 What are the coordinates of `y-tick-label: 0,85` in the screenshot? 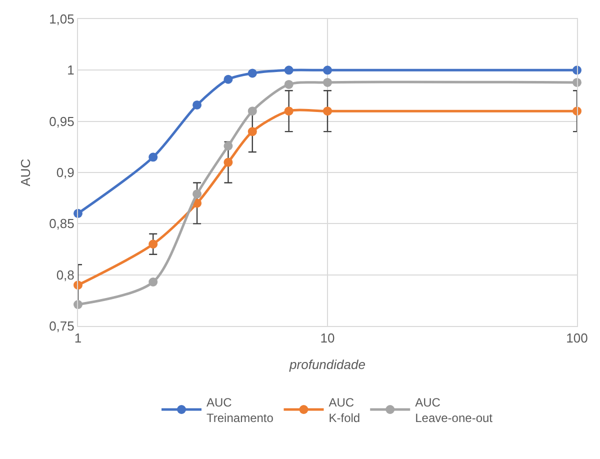 It's located at (61, 224).